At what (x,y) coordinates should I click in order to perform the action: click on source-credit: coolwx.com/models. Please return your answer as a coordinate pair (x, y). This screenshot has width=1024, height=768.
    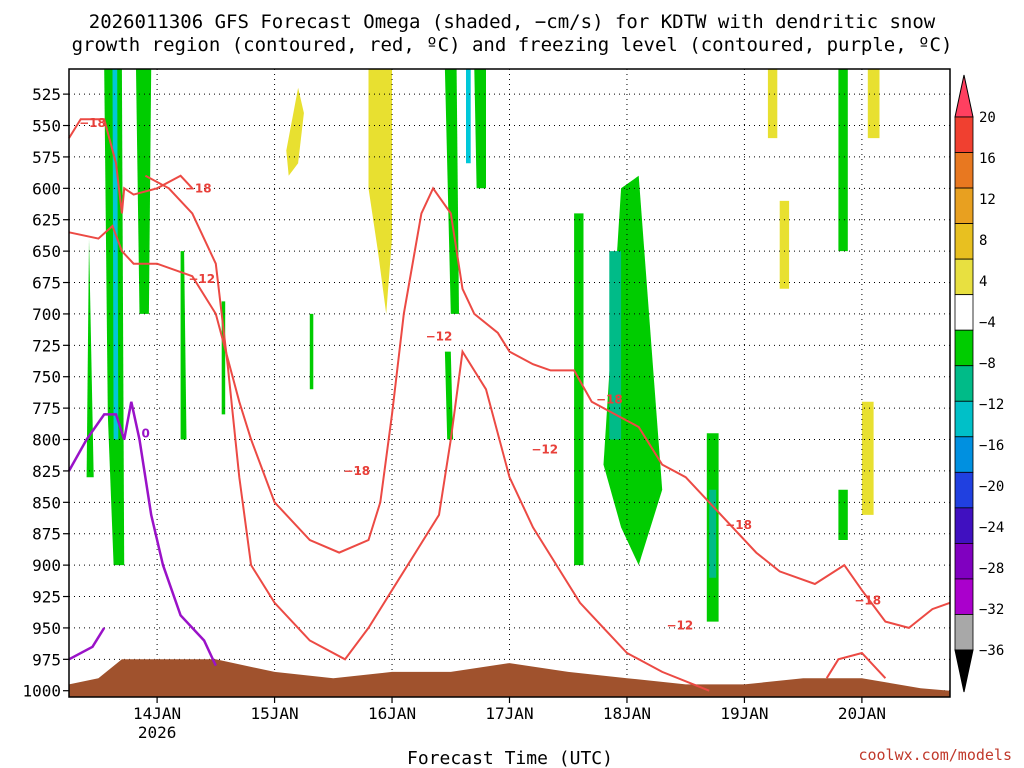
    Looking at the image, I should click on (935, 755).